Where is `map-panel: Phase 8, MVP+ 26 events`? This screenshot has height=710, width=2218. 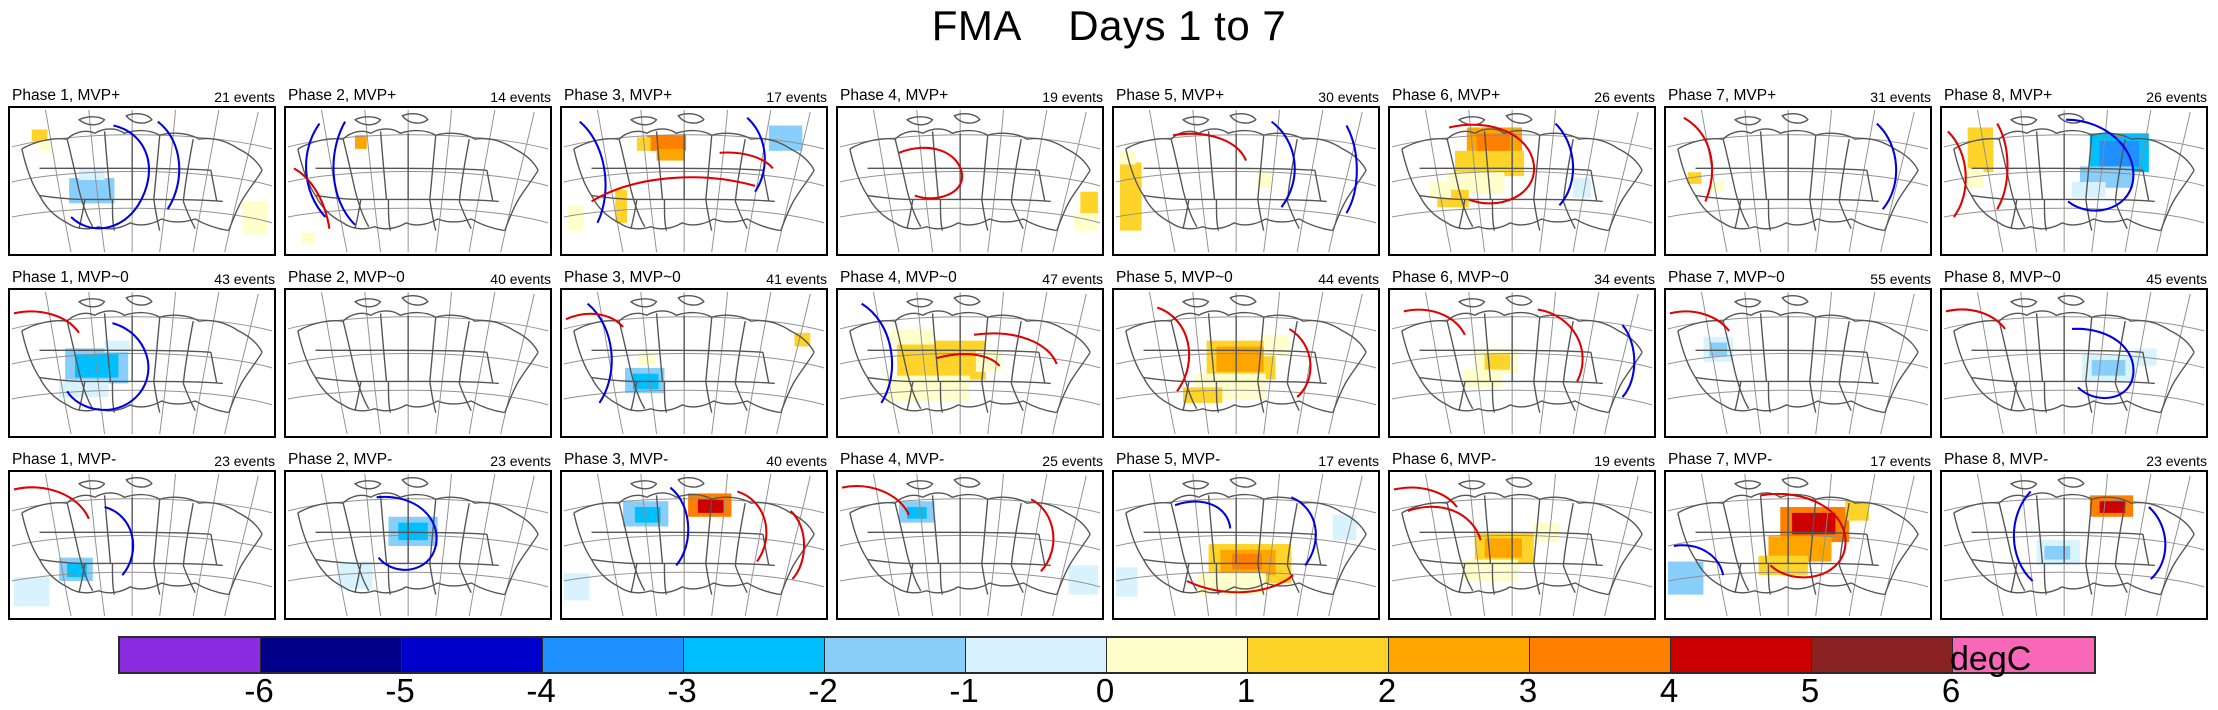 map-panel: Phase 8, MVP+ 26 events is located at coordinates (2075, 177).